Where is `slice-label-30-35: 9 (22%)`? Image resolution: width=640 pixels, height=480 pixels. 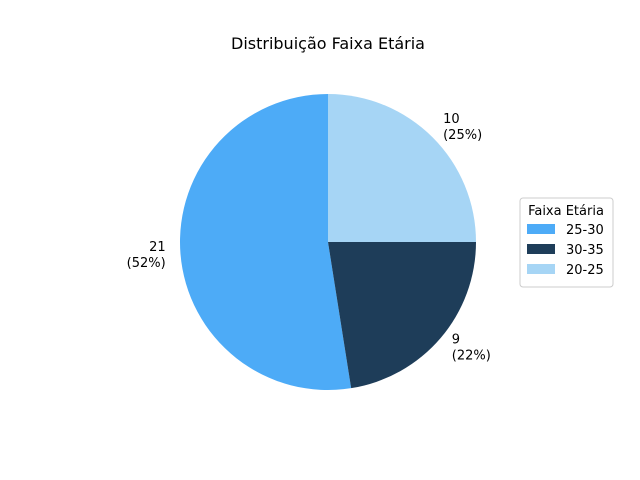 slice-label-30-35: 9 (22%) is located at coordinates (471, 348).